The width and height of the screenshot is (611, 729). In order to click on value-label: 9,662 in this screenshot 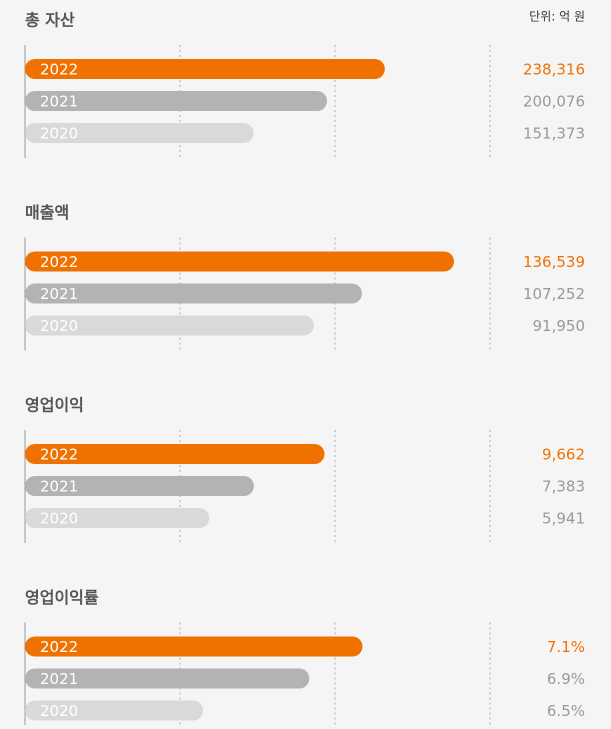, I will do `click(563, 455)`.